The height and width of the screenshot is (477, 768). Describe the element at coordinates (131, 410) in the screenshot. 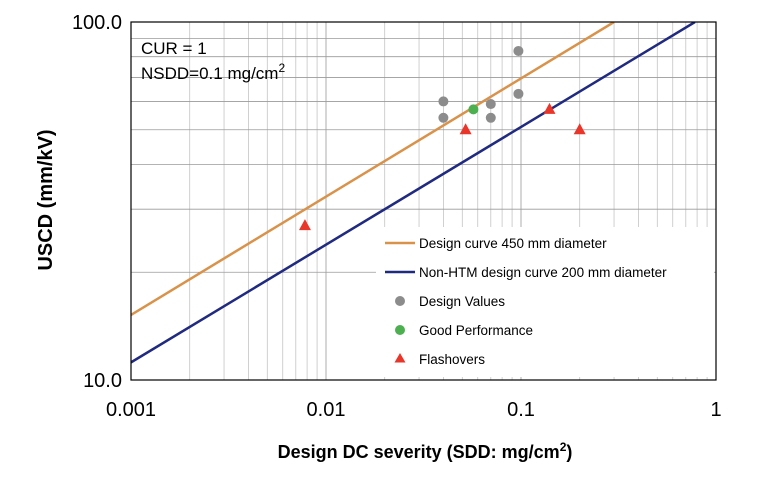

I see `x-tick-label: 0.001` at that location.